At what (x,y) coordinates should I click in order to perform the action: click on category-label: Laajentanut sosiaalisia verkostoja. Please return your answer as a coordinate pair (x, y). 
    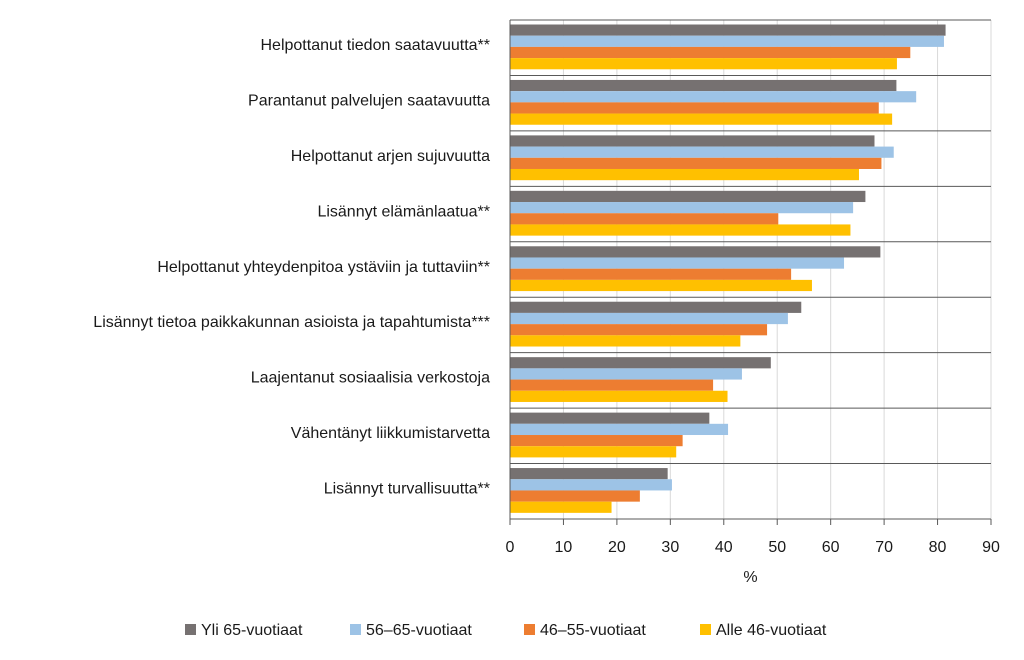
    Looking at the image, I should click on (370, 378).